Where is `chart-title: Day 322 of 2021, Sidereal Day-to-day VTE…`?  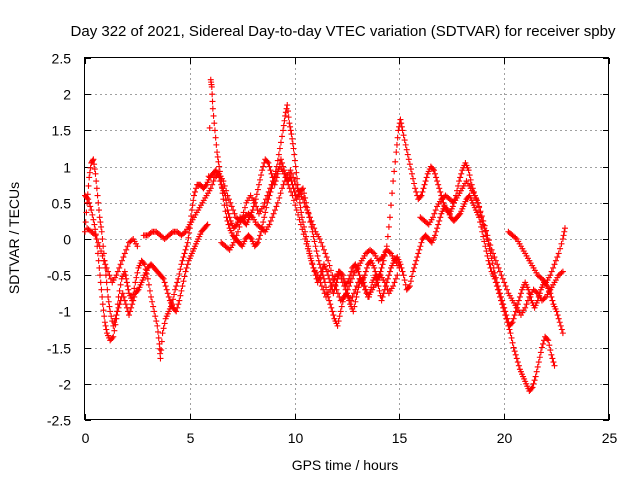
chart-title: Day 322 of 2021, Sidereal Day-to-day VTE… is located at coordinates (343, 31).